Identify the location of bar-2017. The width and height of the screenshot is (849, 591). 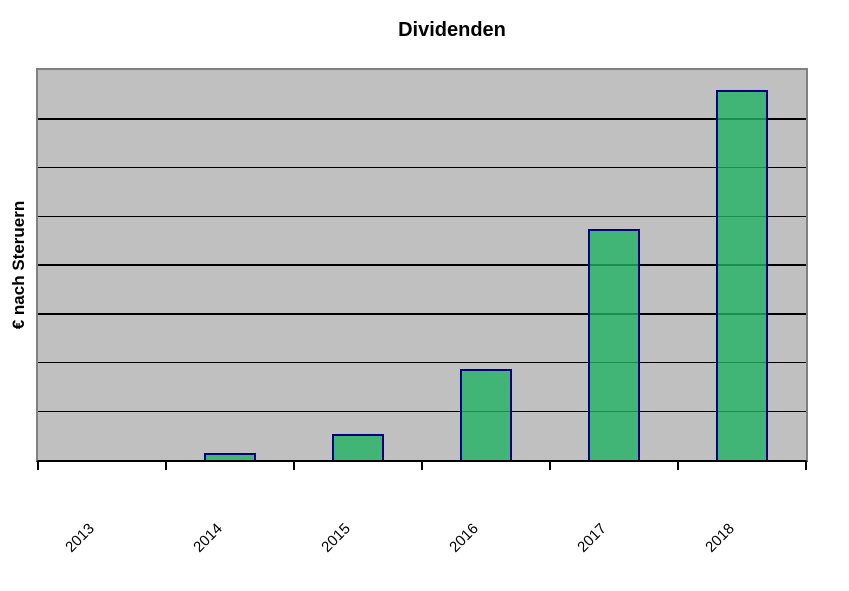
(614, 344).